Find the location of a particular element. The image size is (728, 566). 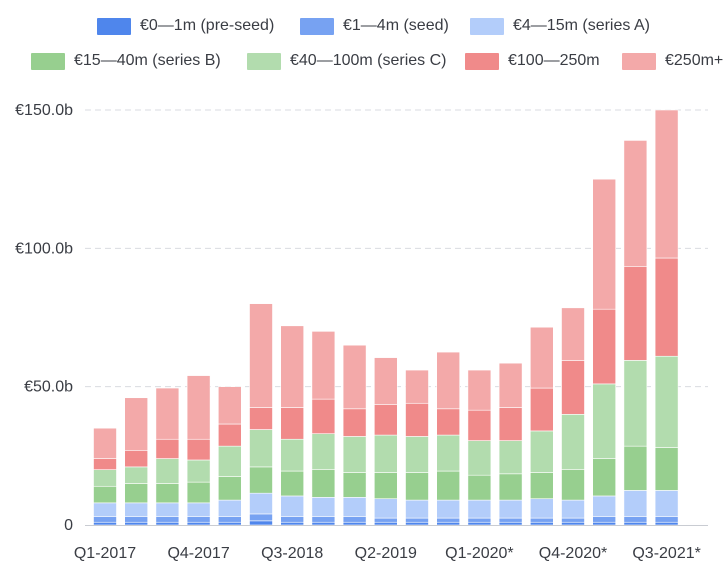

bar-stack-q3-2018 is located at coordinates (292, 425).